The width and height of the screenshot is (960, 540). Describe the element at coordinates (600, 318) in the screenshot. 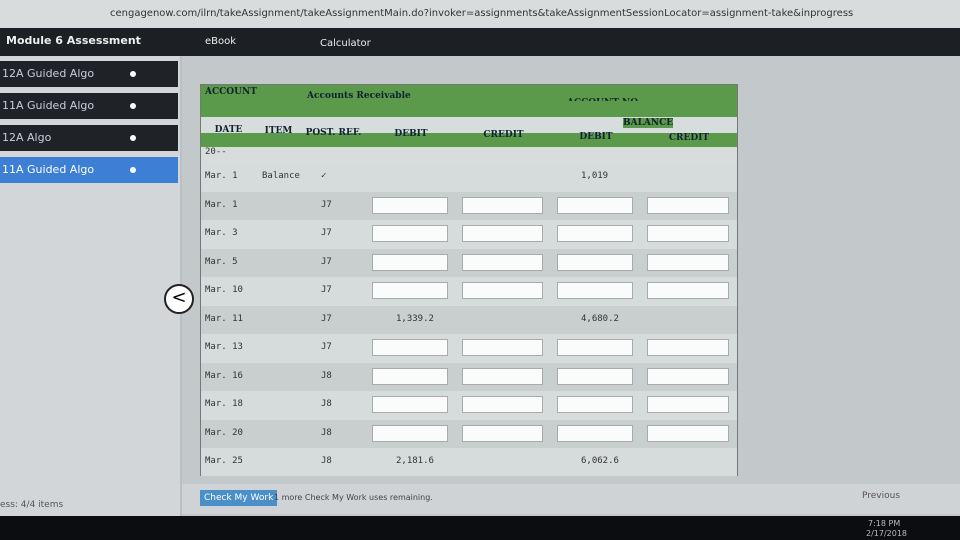

I see `cell-bal-debit: 4,680.2` at that location.